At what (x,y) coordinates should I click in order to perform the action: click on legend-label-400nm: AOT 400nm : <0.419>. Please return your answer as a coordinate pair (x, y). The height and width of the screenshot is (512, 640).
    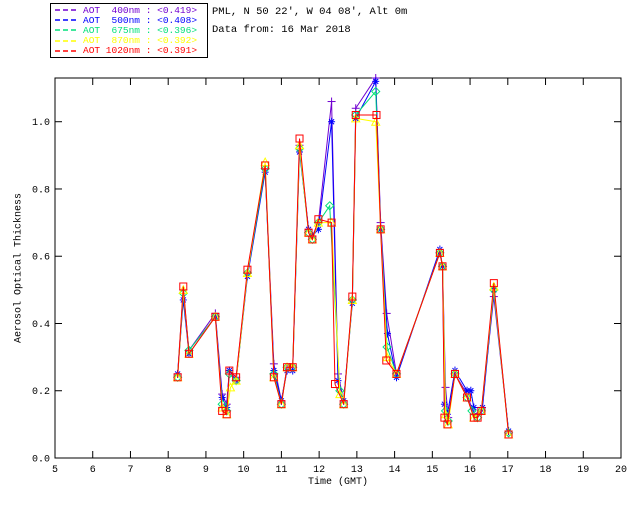
    Looking at the image, I should click on (140, 10).